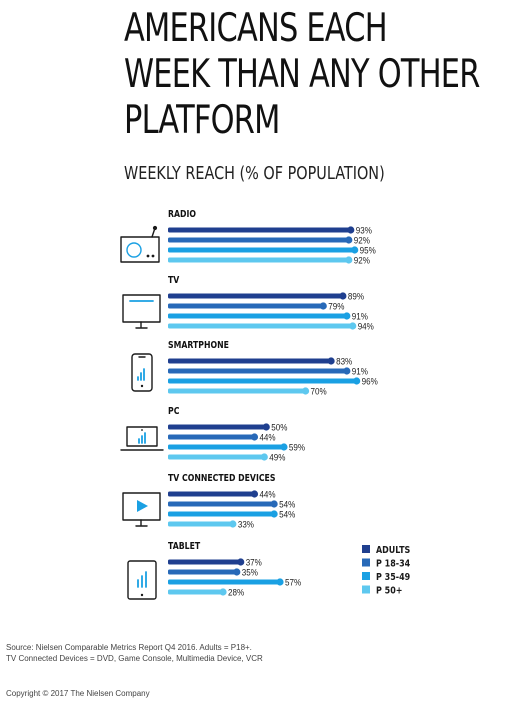 This screenshot has height=702, width=528. What do you see at coordinates (236, 592) in the screenshot?
I see `data-label: 28%` at bounding box center [236, 592].